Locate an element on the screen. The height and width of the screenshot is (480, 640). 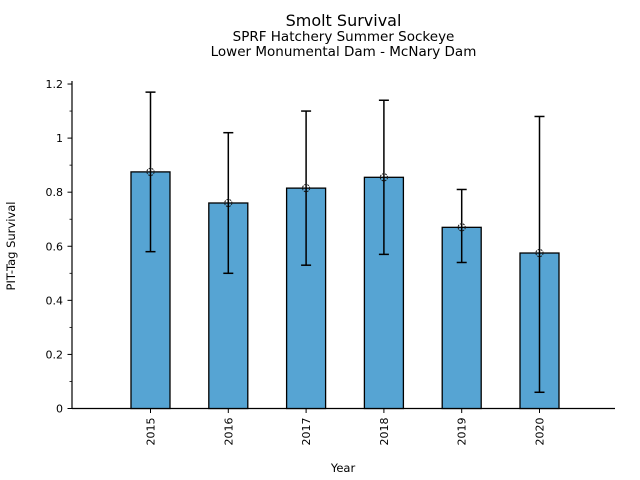
x-tick-label: 2018 is located at coordinates (384, 432).